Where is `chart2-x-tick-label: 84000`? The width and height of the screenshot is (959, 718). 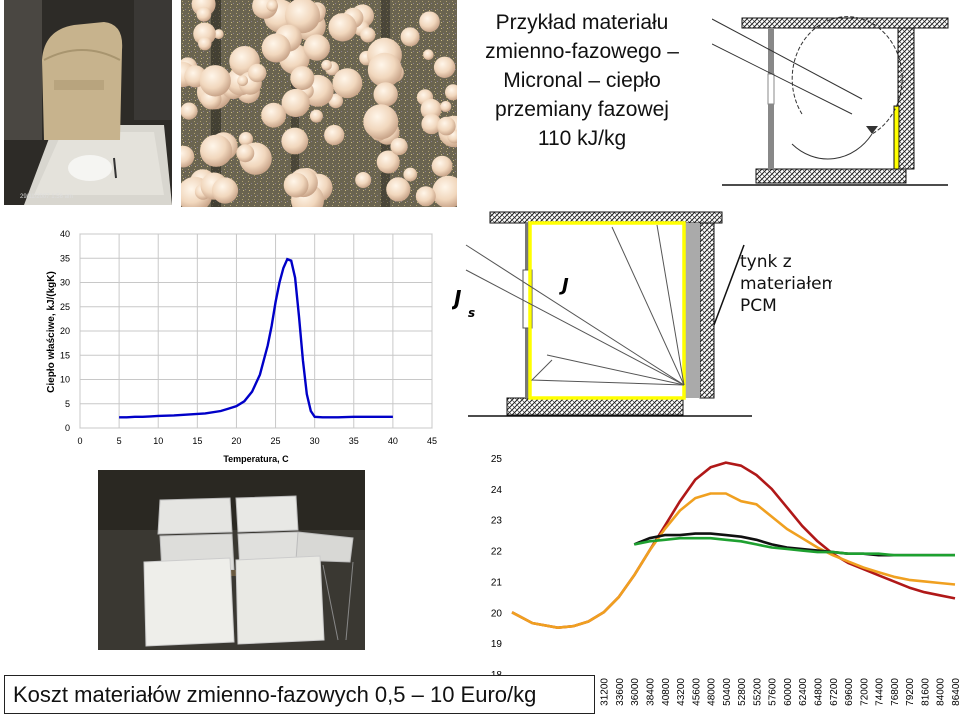 chart2-x-tick-label: 84000 is located at coordinates (941, 692).